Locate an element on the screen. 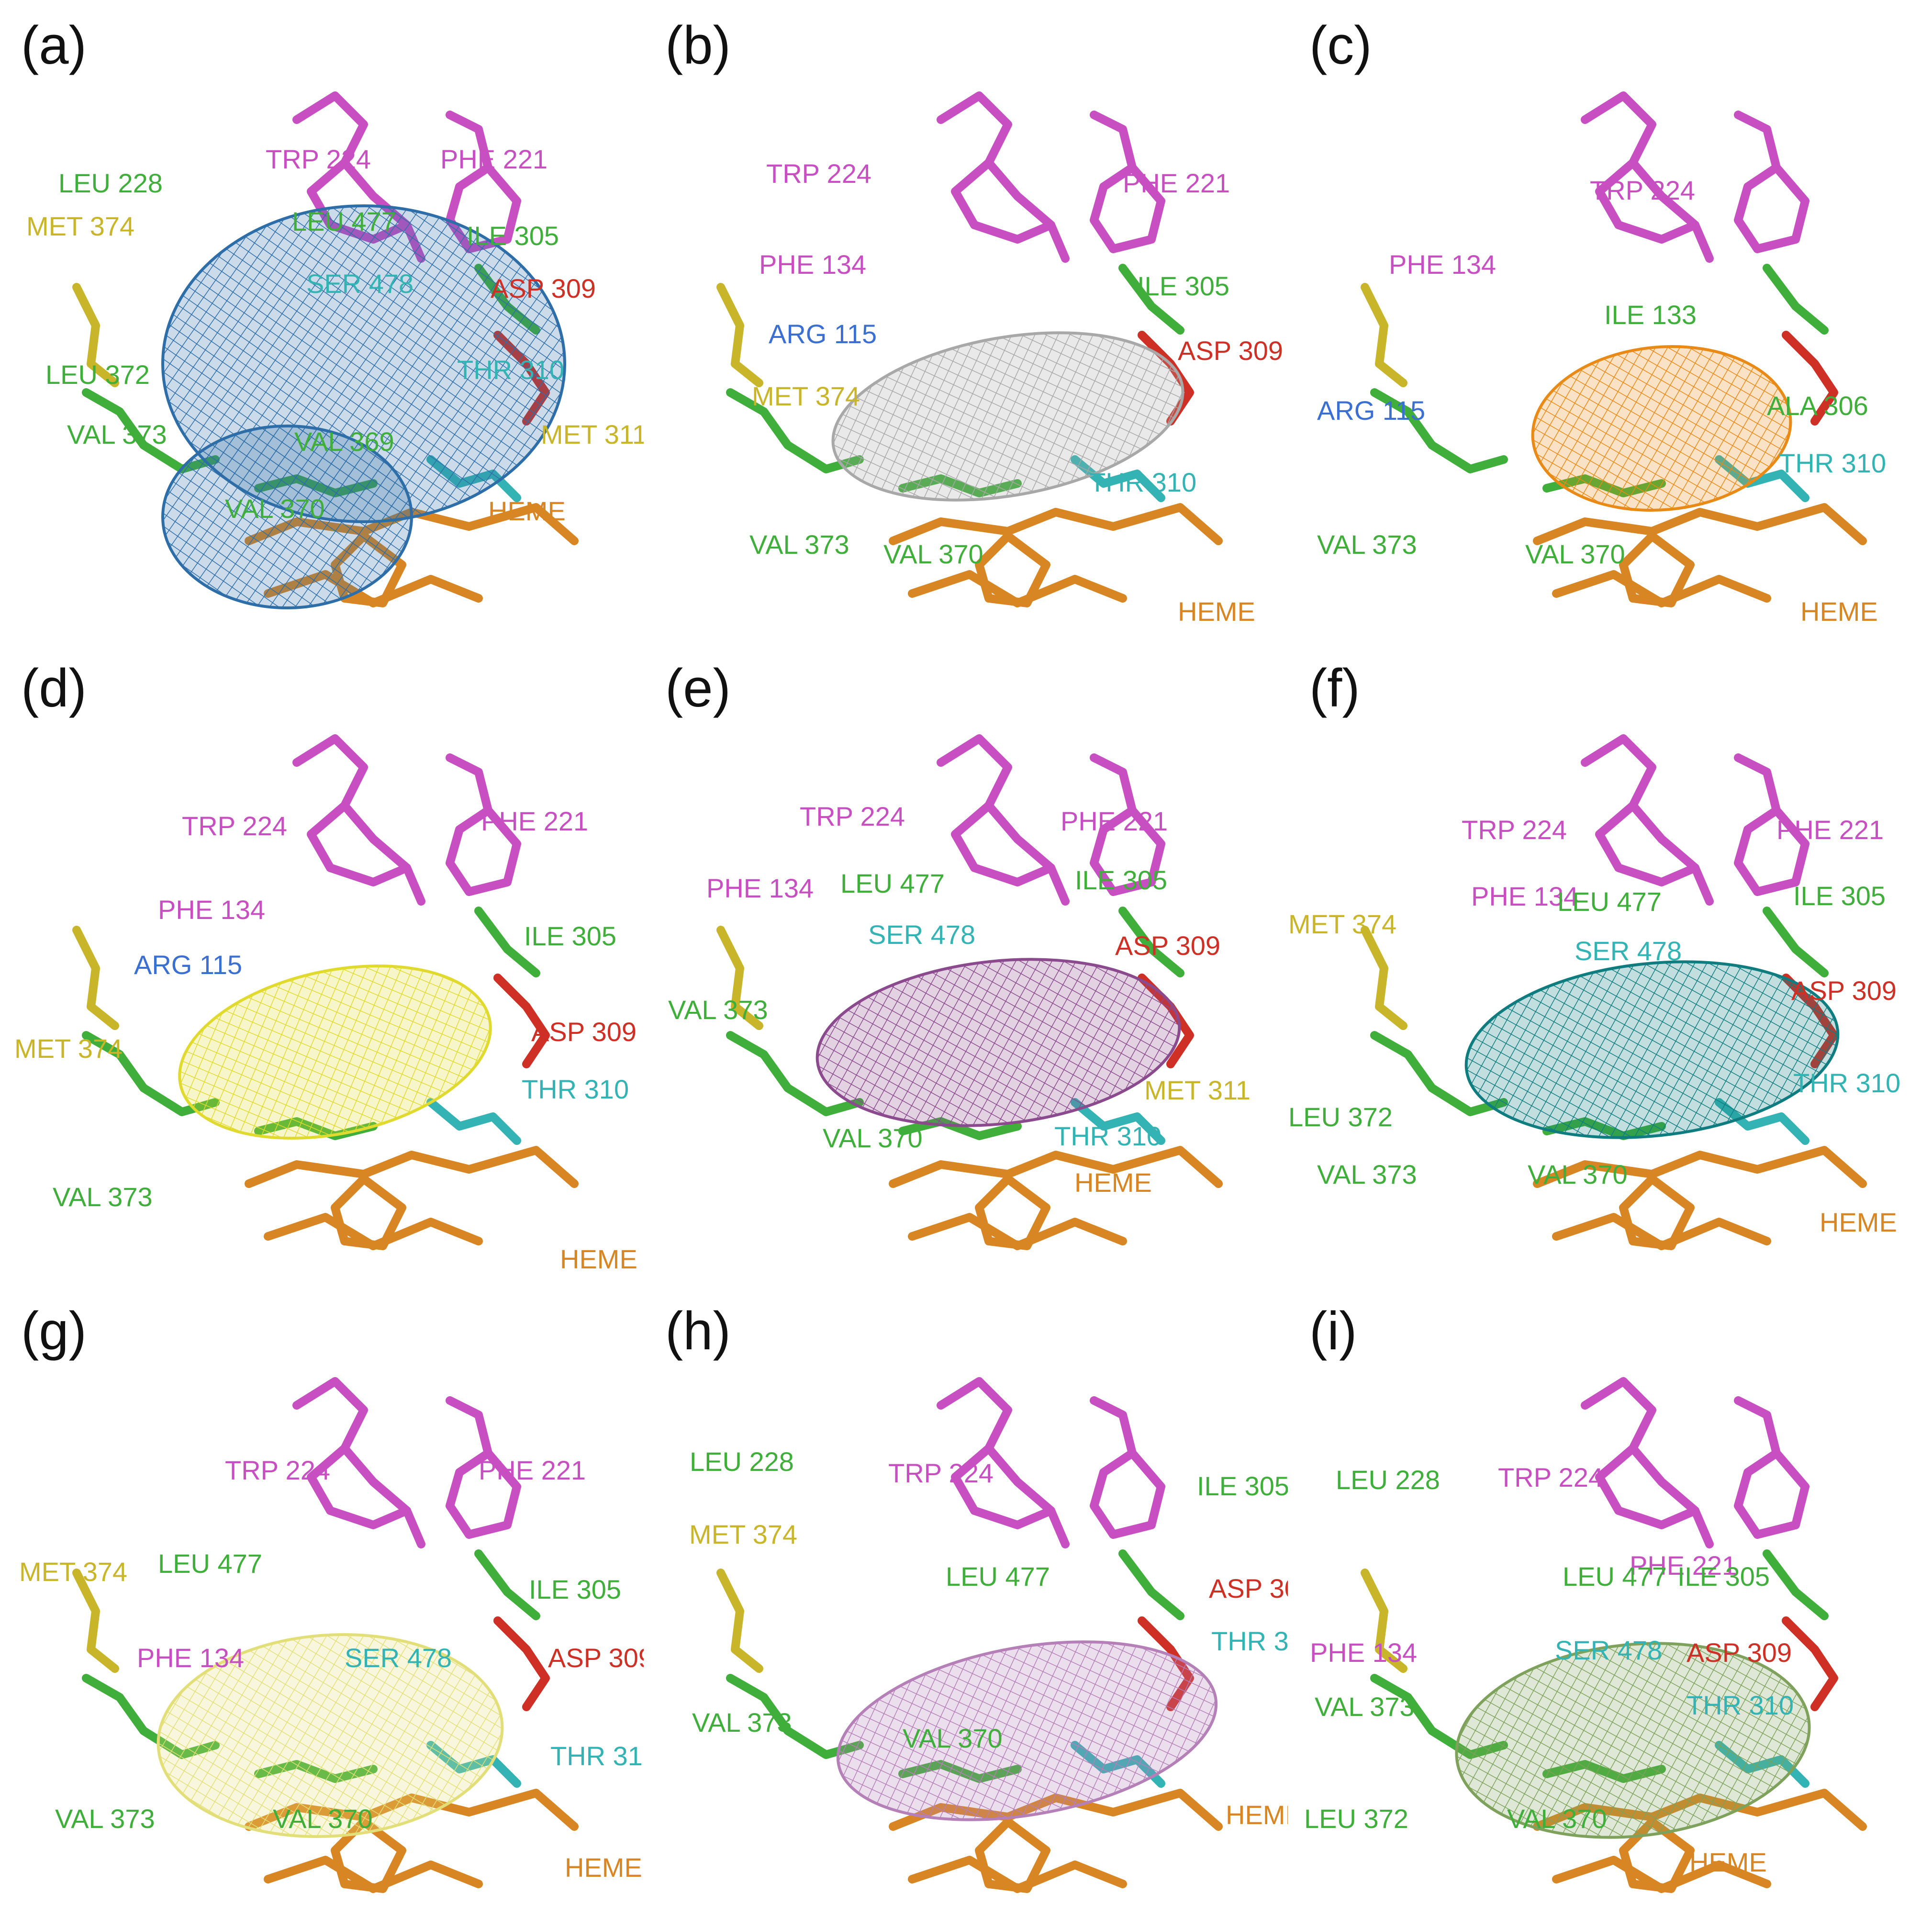  panel-label: (d) is located at coordinates (54, 688).